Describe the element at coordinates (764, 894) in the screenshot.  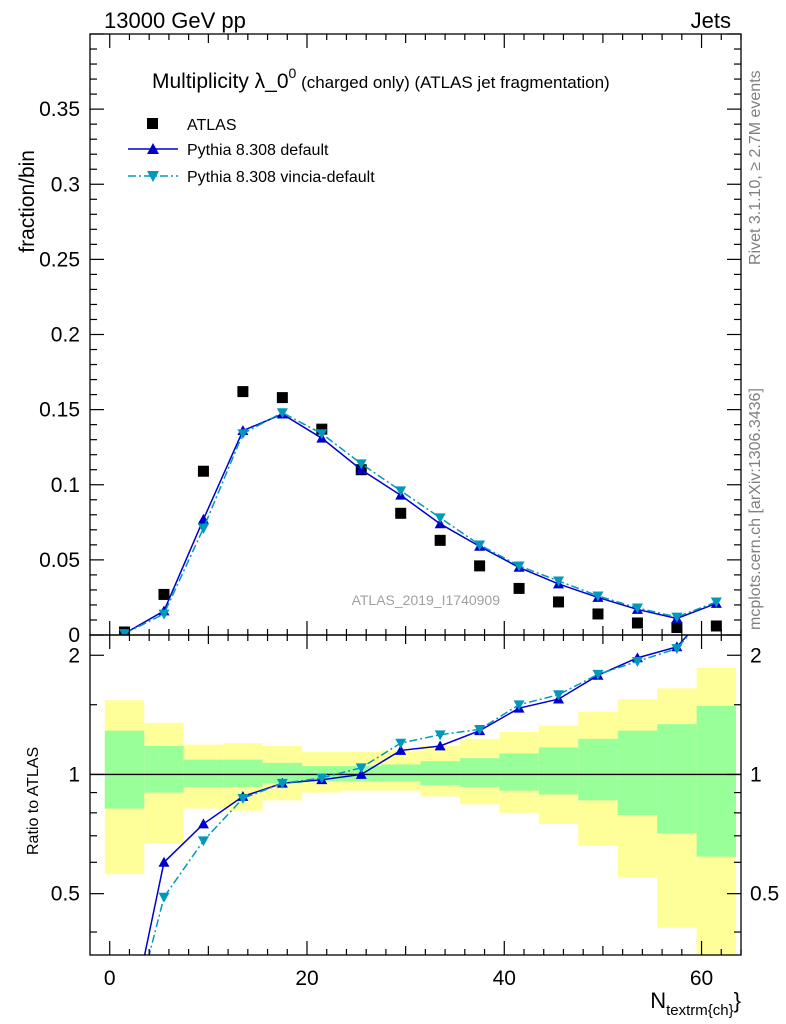
I see `y-tick-label-ratio-right: 0.5` at that location.